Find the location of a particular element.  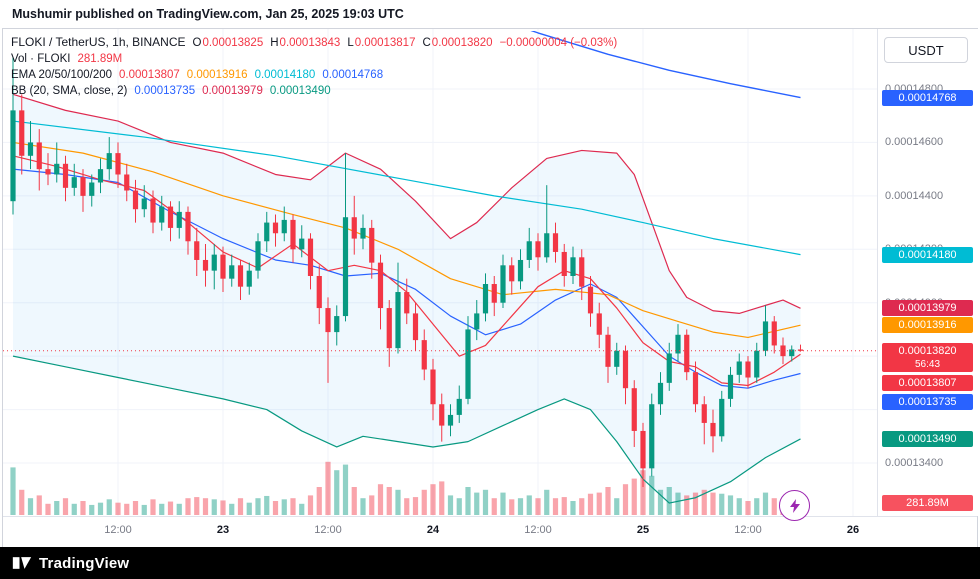

time-axis-label: 26 is located at coordinates (853, 530).